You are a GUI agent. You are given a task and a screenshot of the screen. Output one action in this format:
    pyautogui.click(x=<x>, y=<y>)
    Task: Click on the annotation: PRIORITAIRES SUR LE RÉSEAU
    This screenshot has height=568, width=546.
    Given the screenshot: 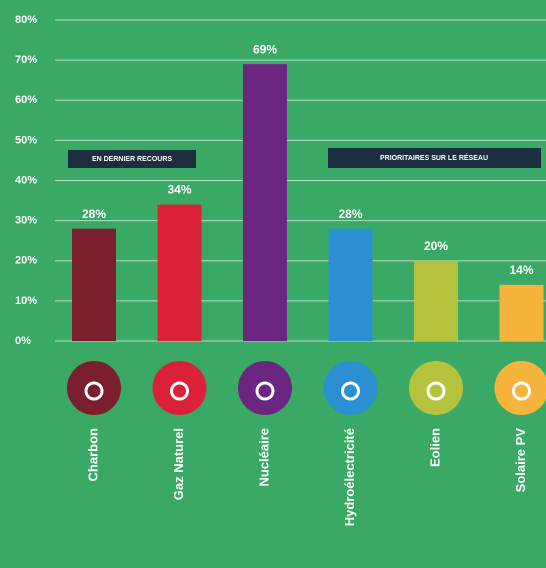 What is the action you would take?
    pyautogui.click(x=434, y=157)
    